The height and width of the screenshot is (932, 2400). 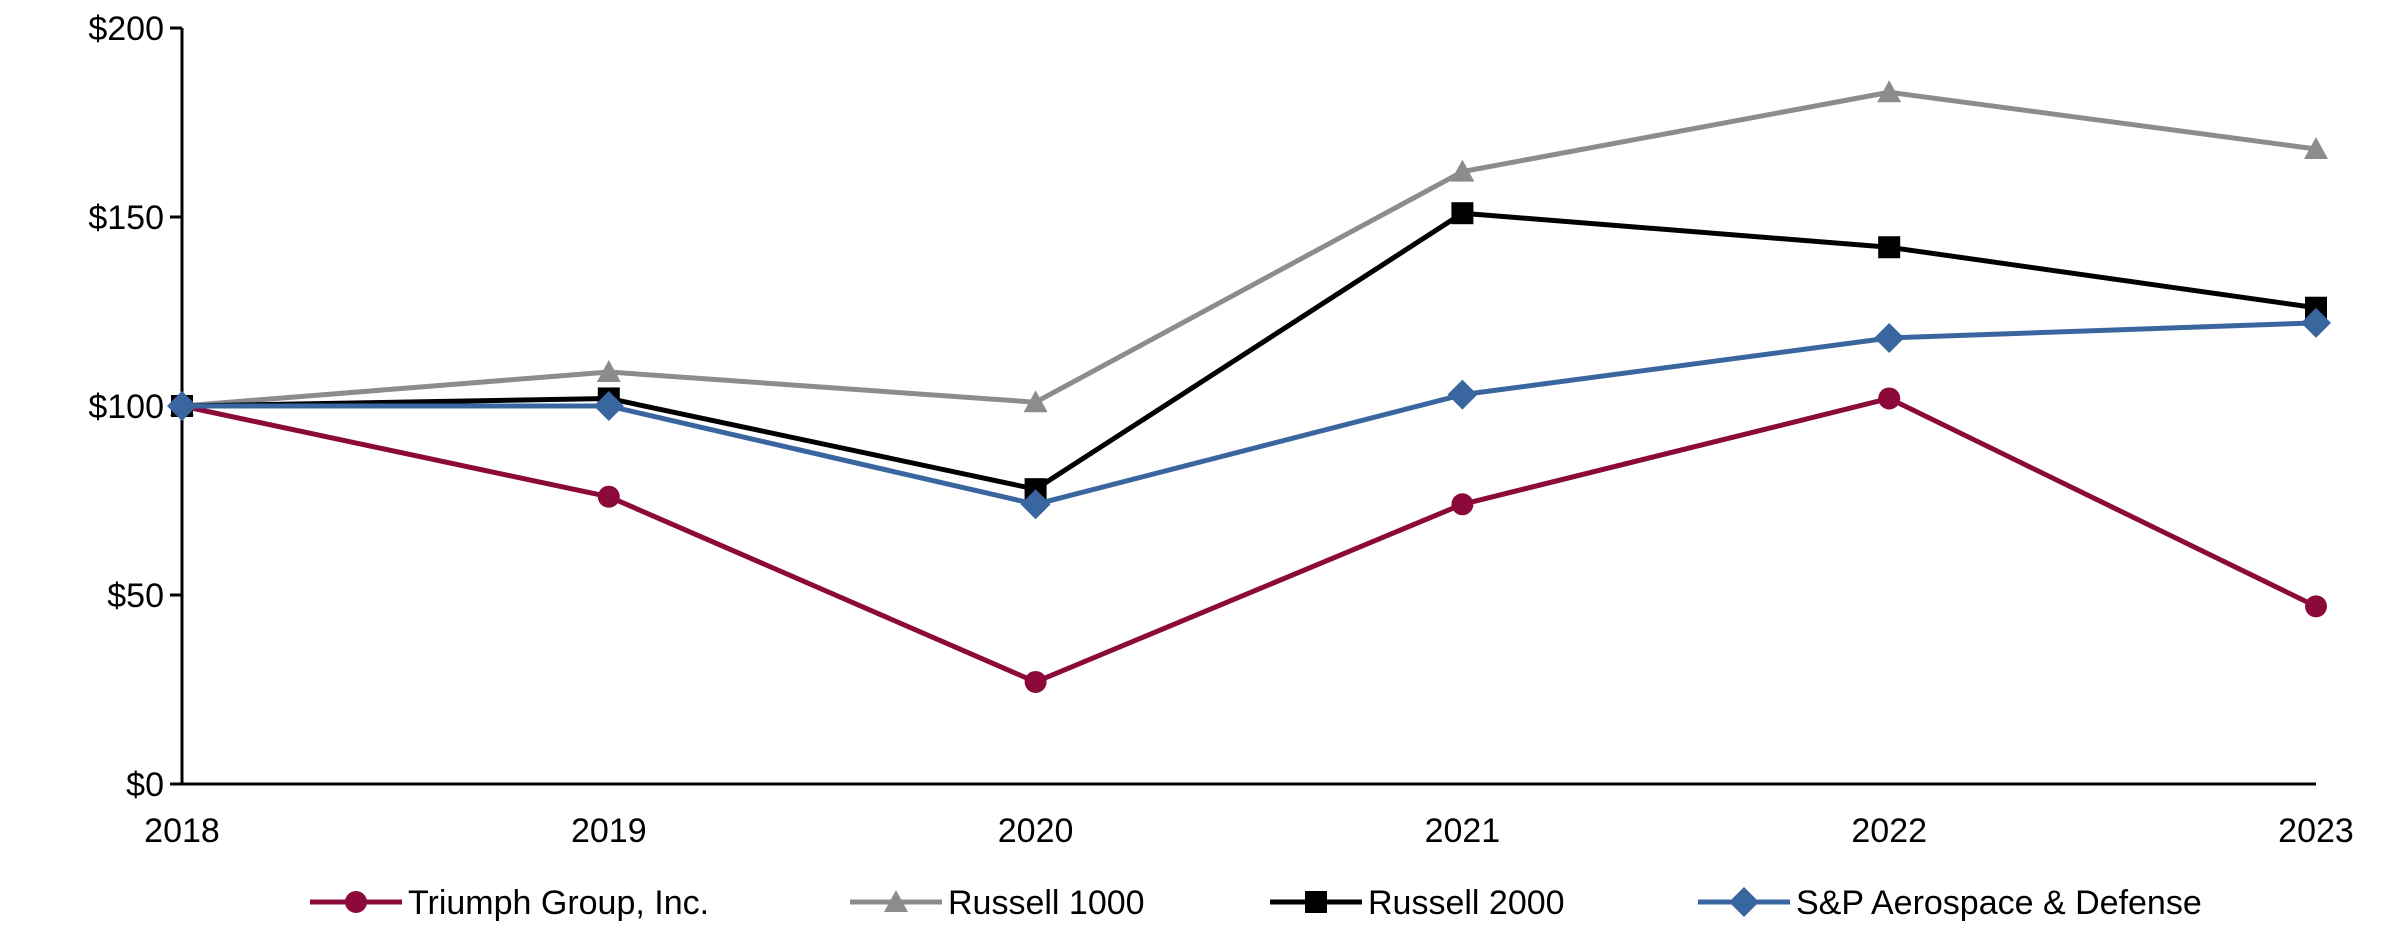 What do you see at coordinates (1889, 831) in the screenshot?
I see `x-tick-label: 2022` at bounding box center [1889, 831].